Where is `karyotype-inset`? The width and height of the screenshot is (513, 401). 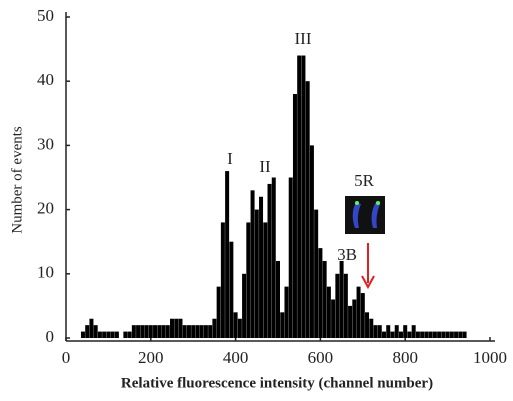 karyotype-inset is located at coordinates (365, 215).